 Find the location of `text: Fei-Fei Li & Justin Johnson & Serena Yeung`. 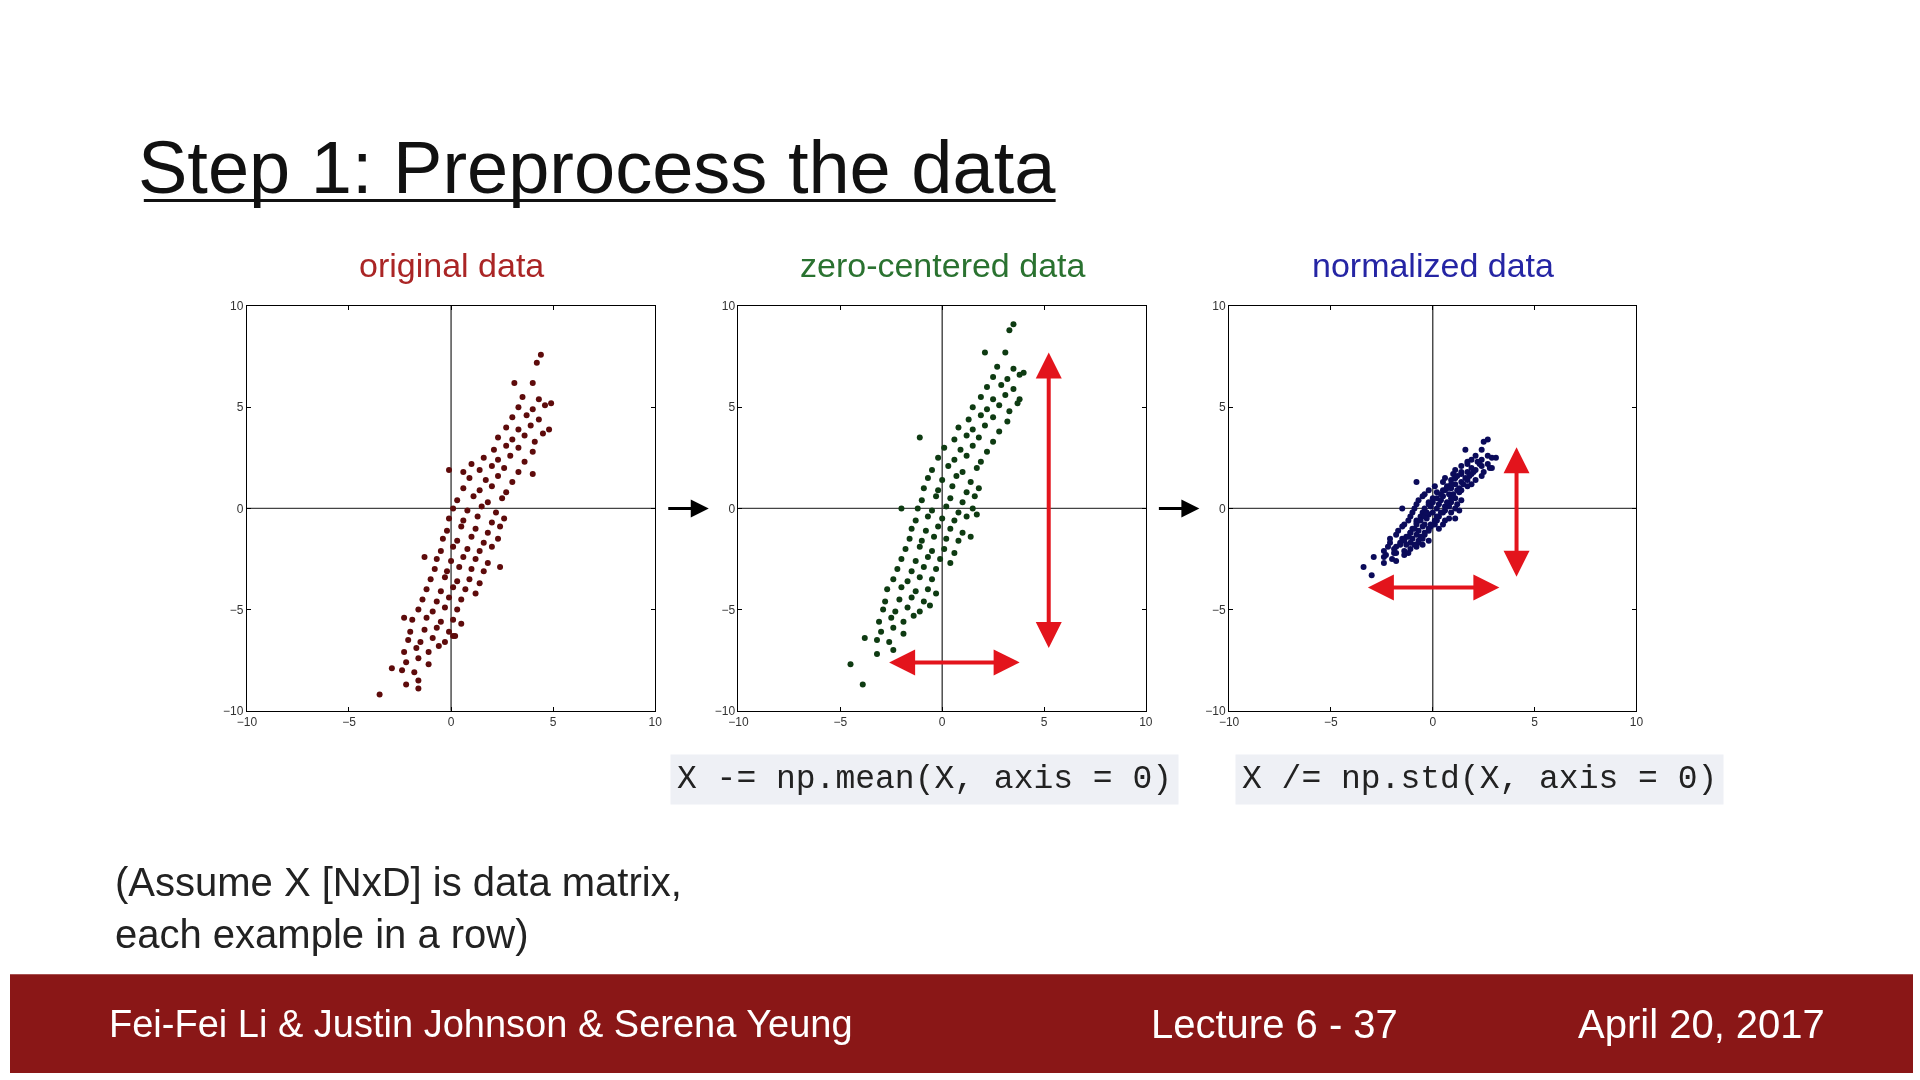

text: Fei-Fei Li & Justin Johnson & Serena Yeung is located at coordinates (481, 1024).